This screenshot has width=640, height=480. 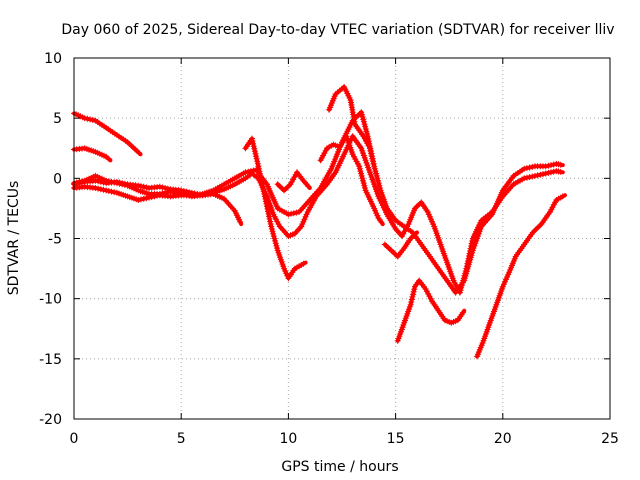 What do you see at coordinates (288, 439) in the screenshot?
I see `x-tick-label: 10` at bounding box center [288, 439].